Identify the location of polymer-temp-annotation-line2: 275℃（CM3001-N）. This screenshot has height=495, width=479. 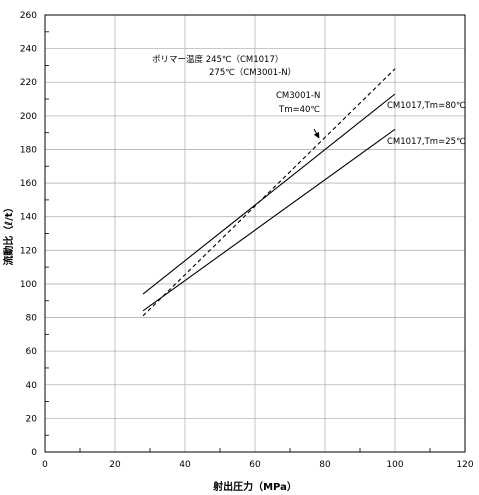
(252, 72).